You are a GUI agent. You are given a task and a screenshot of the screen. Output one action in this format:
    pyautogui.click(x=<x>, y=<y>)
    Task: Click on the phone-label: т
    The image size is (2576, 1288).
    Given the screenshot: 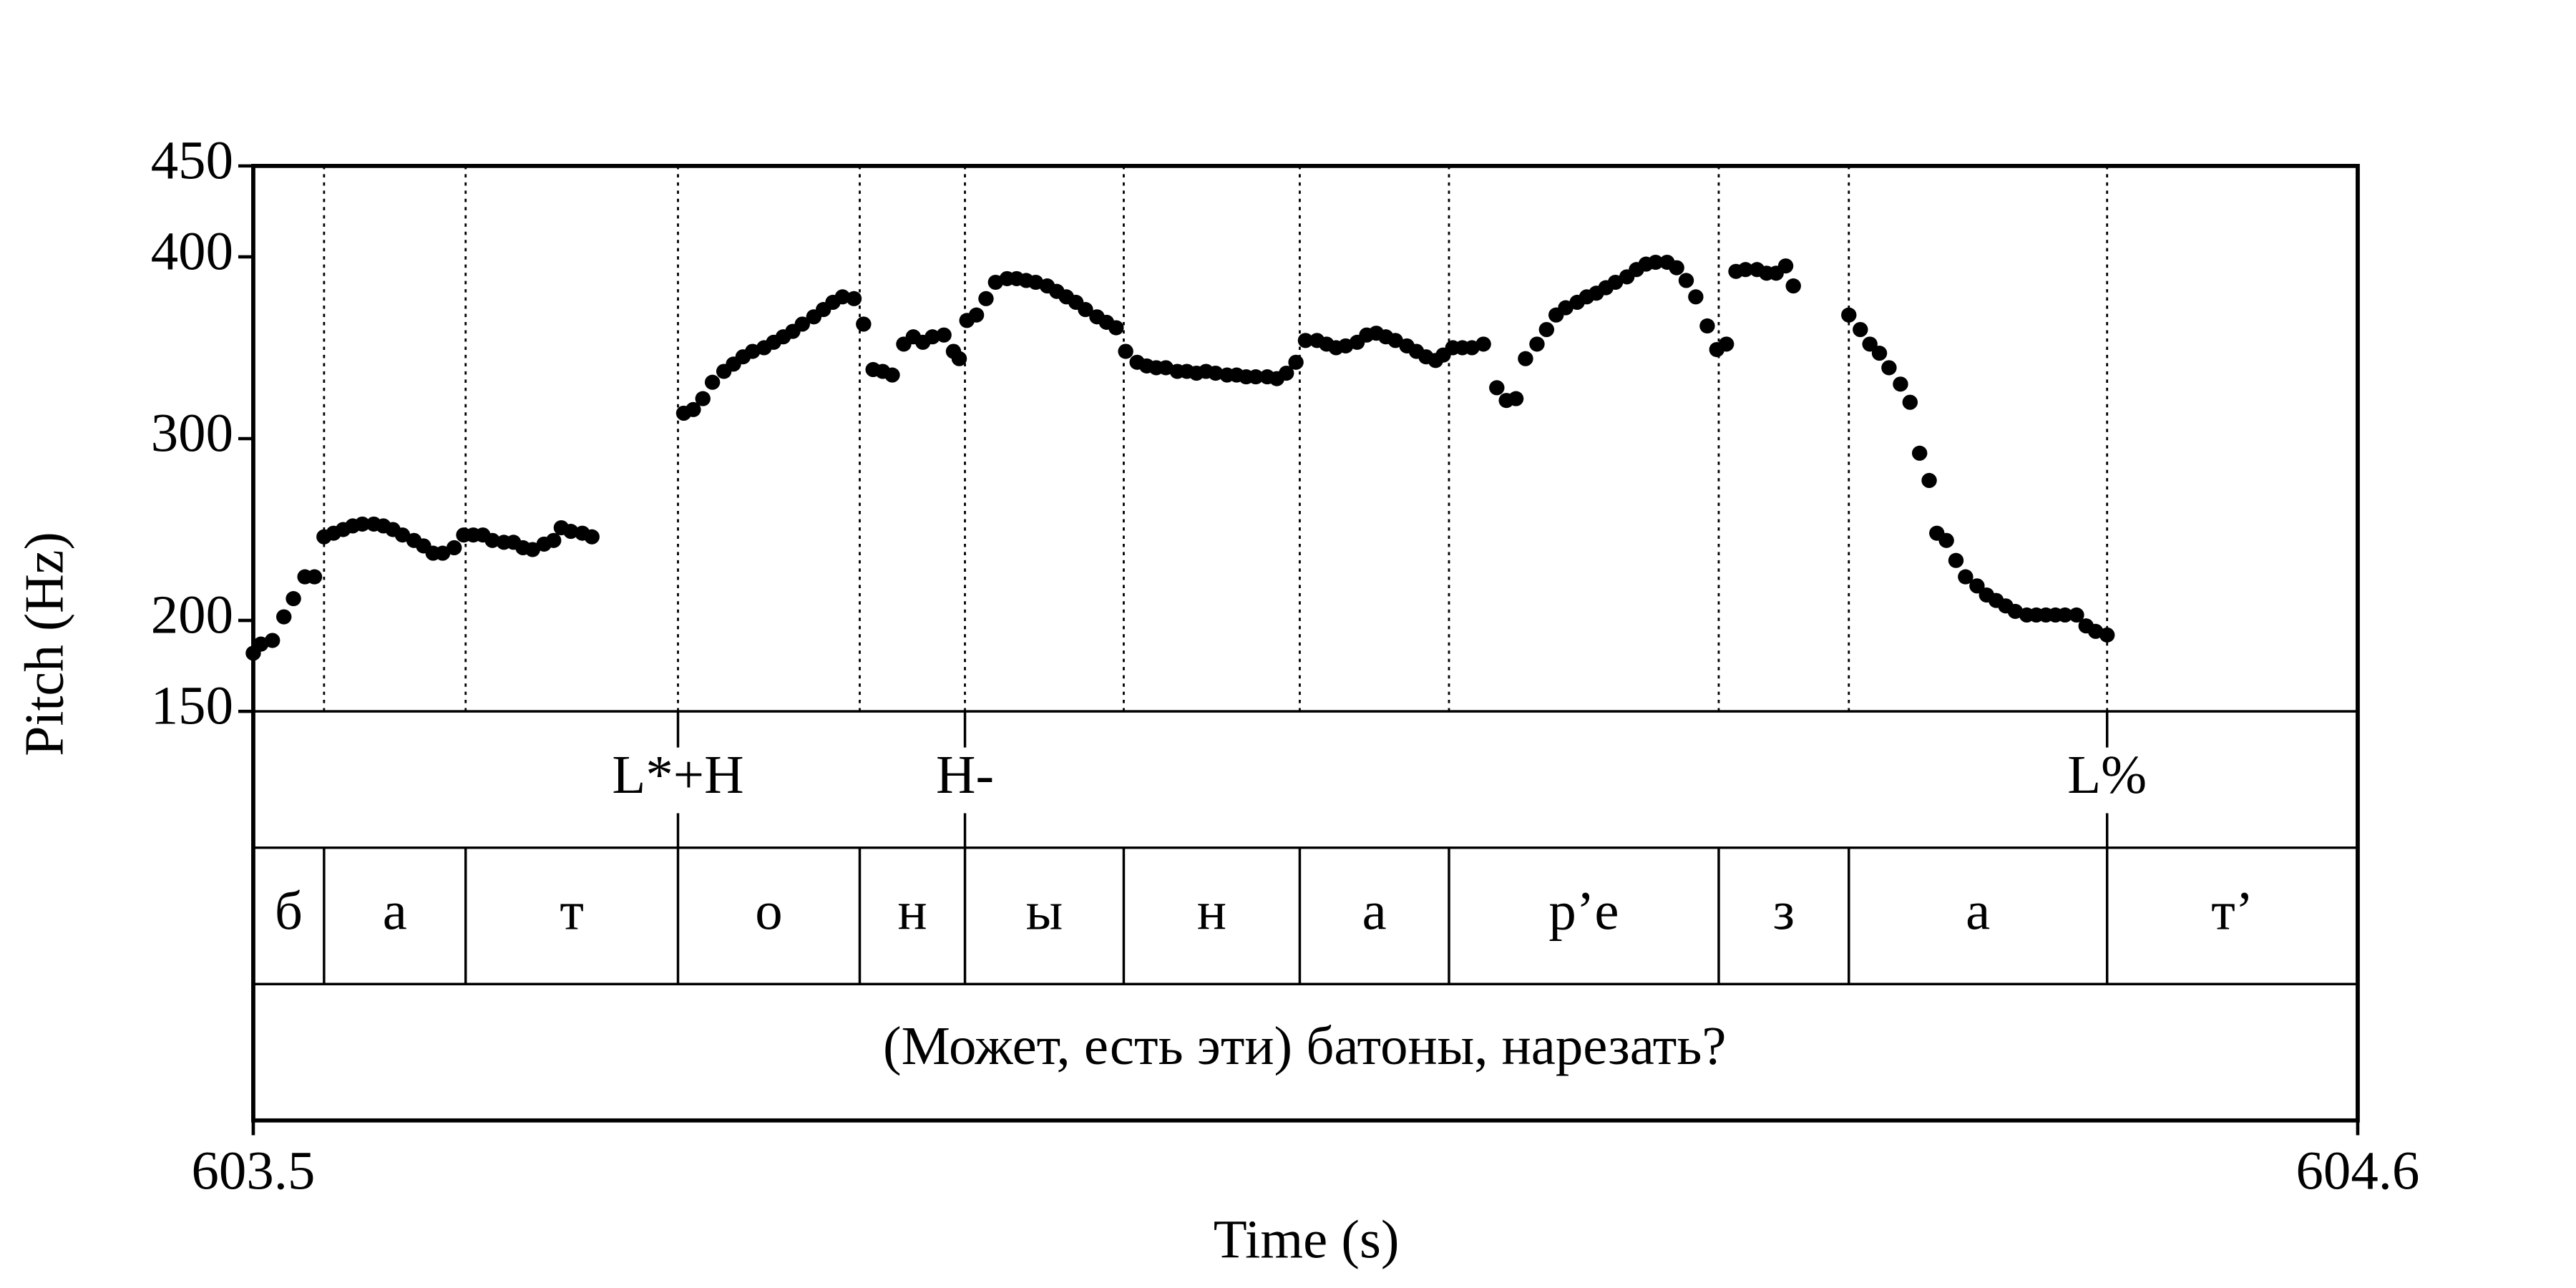 What is the action you would take?
    pyautogui.click(x=572, y=911)
    